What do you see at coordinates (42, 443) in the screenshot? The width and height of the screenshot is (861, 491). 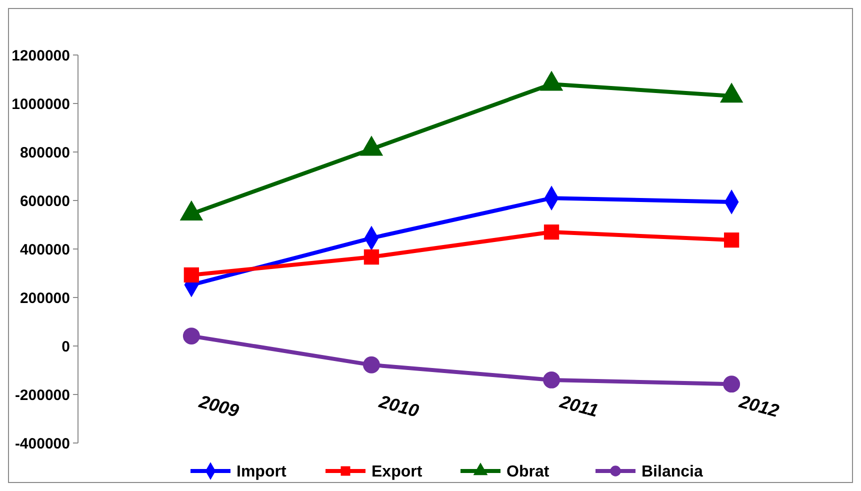 I see `y-tick-label: -400000` at bounding box center [42, 443].